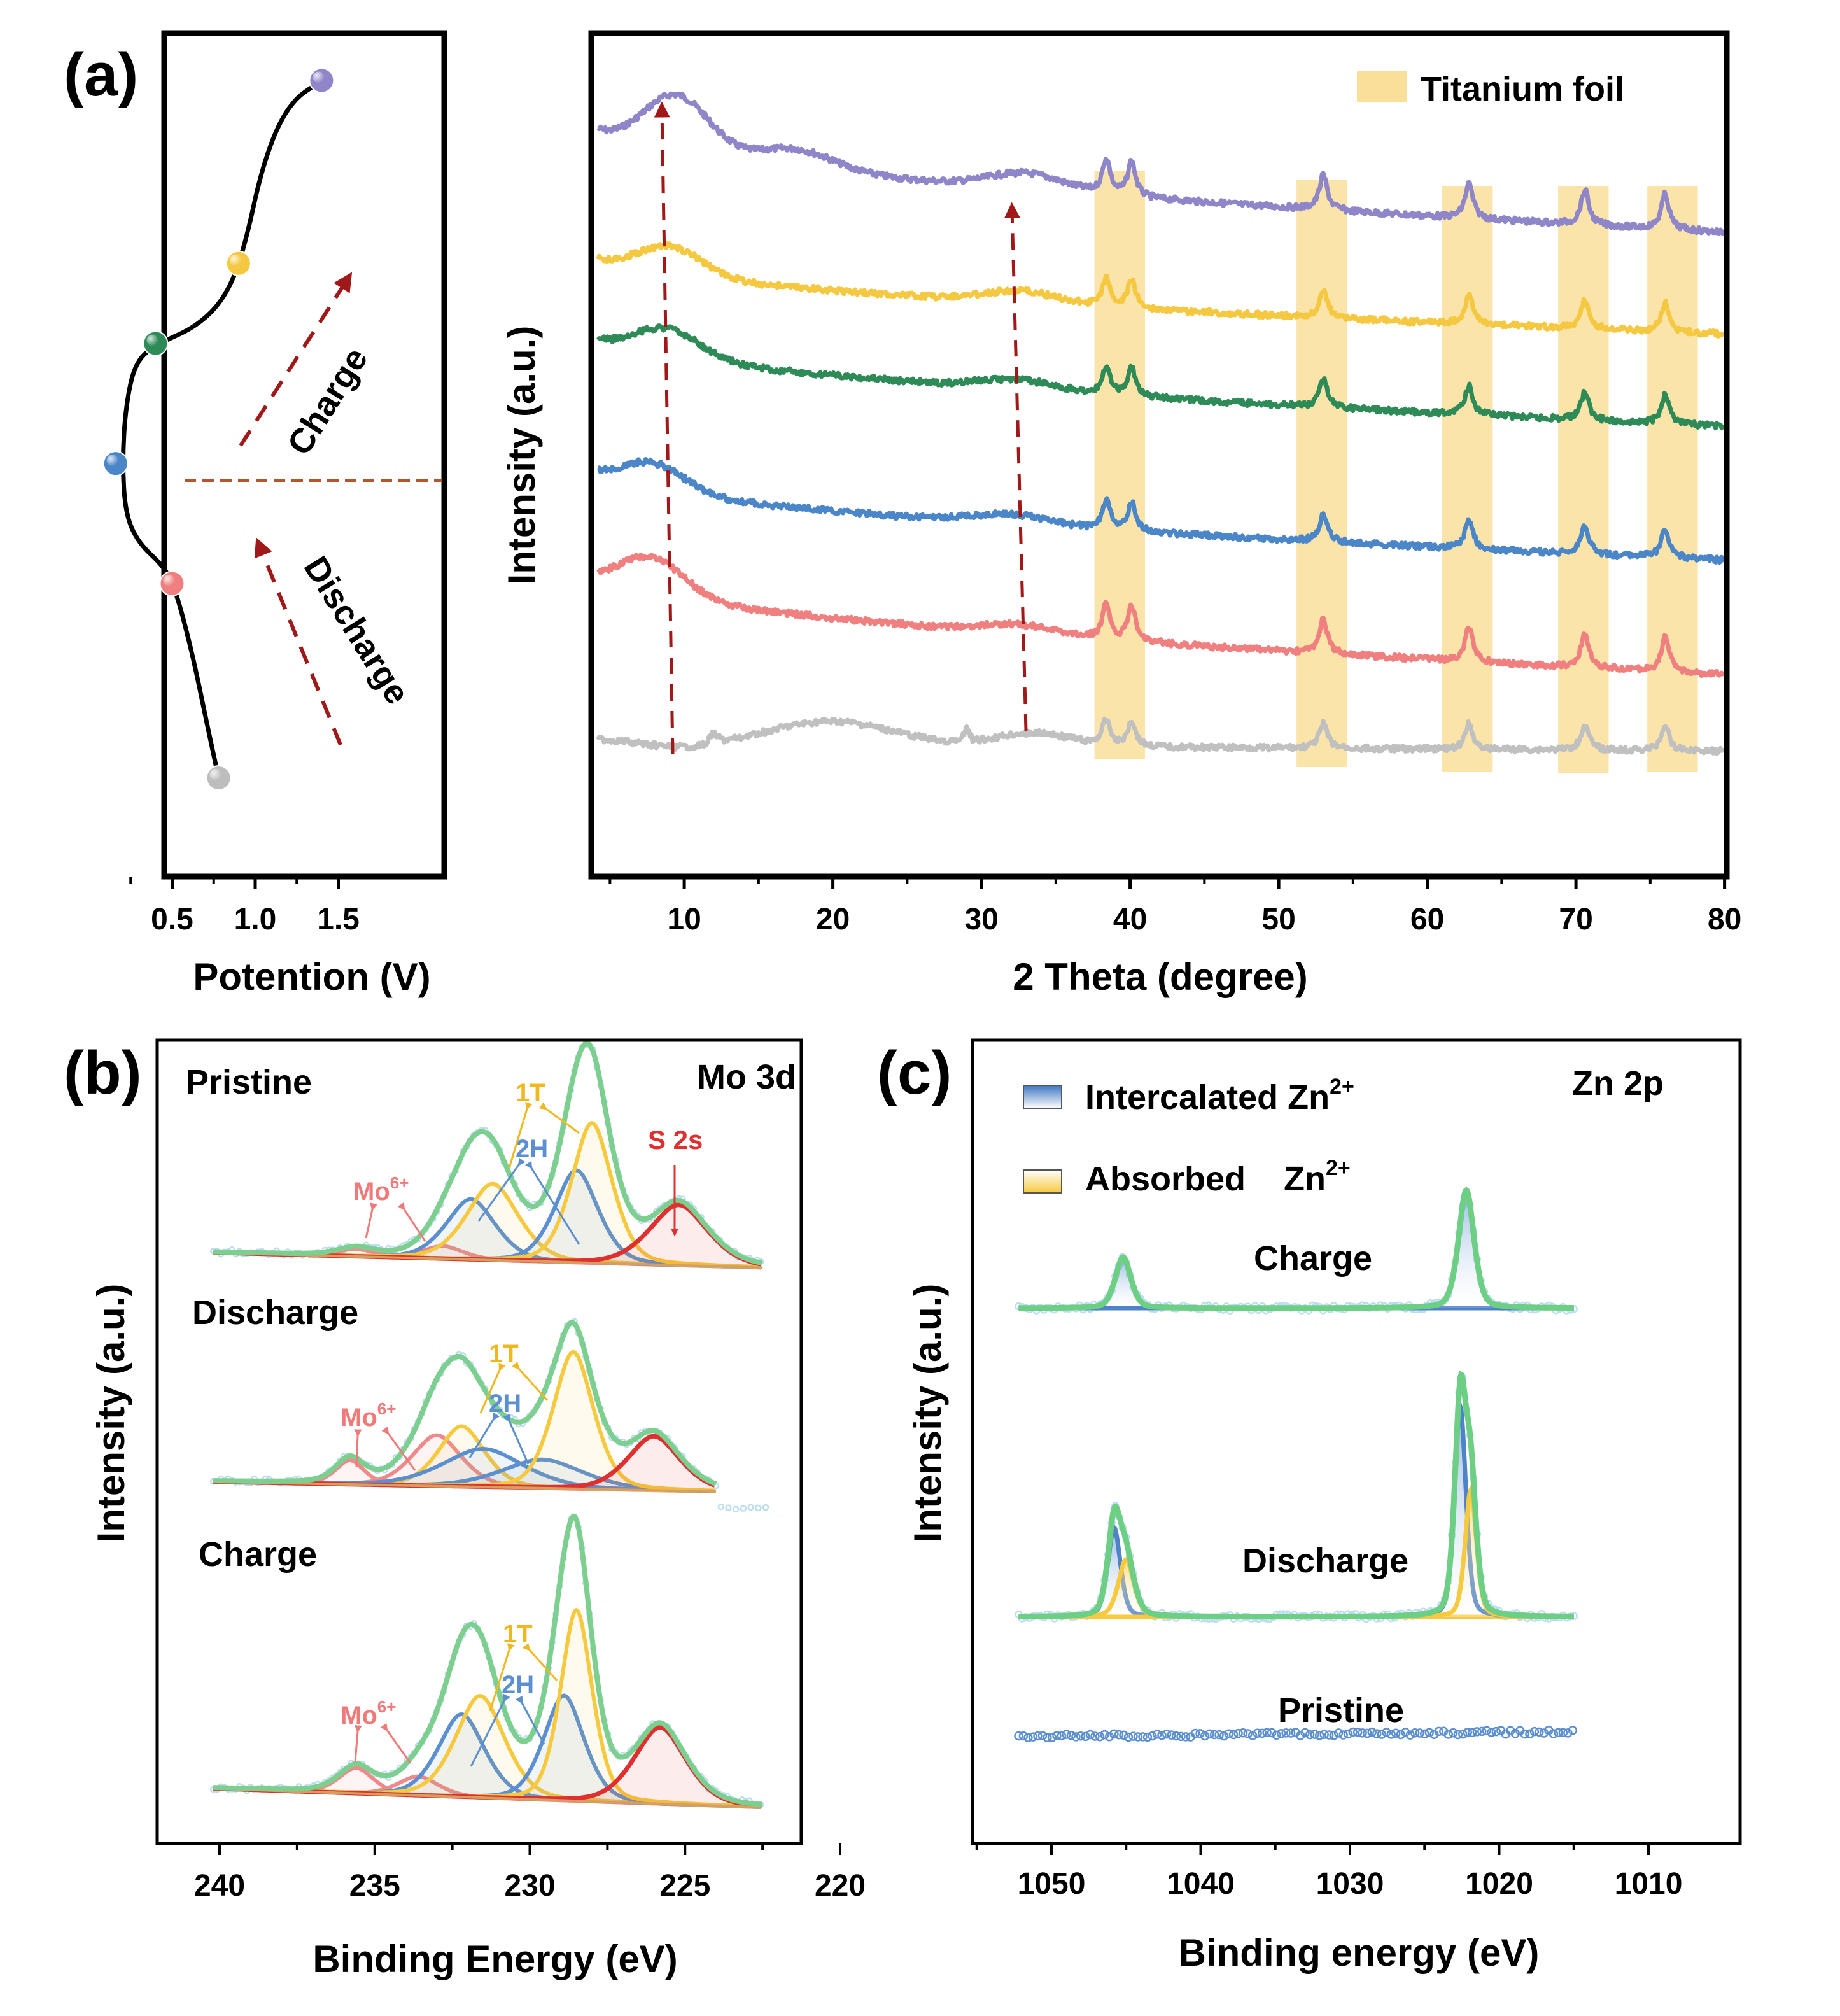 The height and width of the screenshot is (2016, 1840). Describe the element at coordinates (465, 1403) in the screenshot. I see `mo3d-envelope-discharge` at that location.